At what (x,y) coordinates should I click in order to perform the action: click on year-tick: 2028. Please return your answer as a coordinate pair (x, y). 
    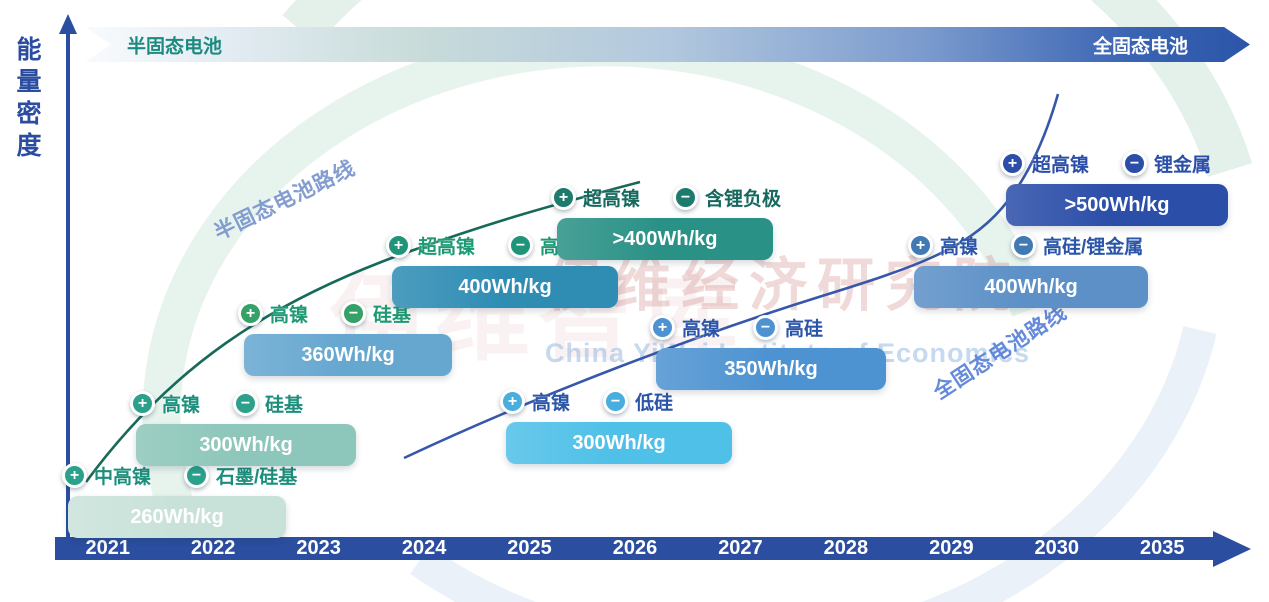
    Looking at the image, I should click on (846, 548).